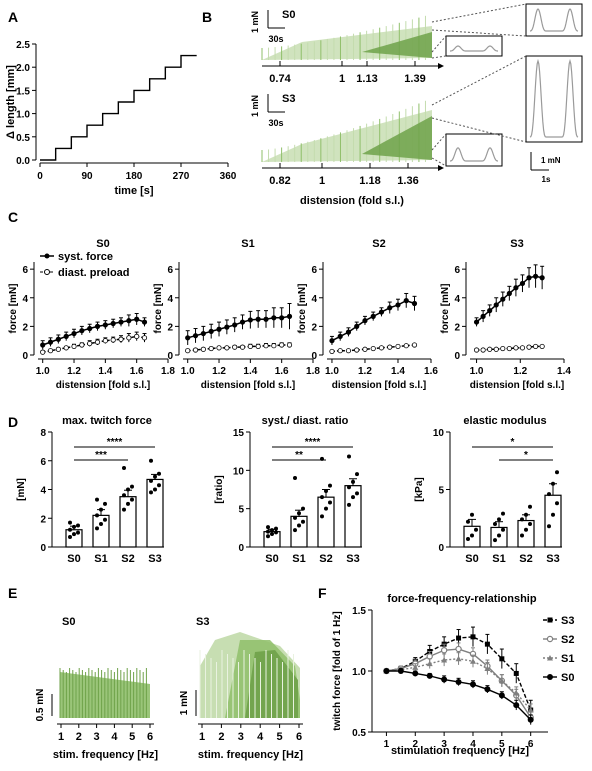 This screenshot has height=771, width=592. Describe the element at coordinates (105, 371) in the screenshot. I see `c-x-tick-label: 1.4` at that location.